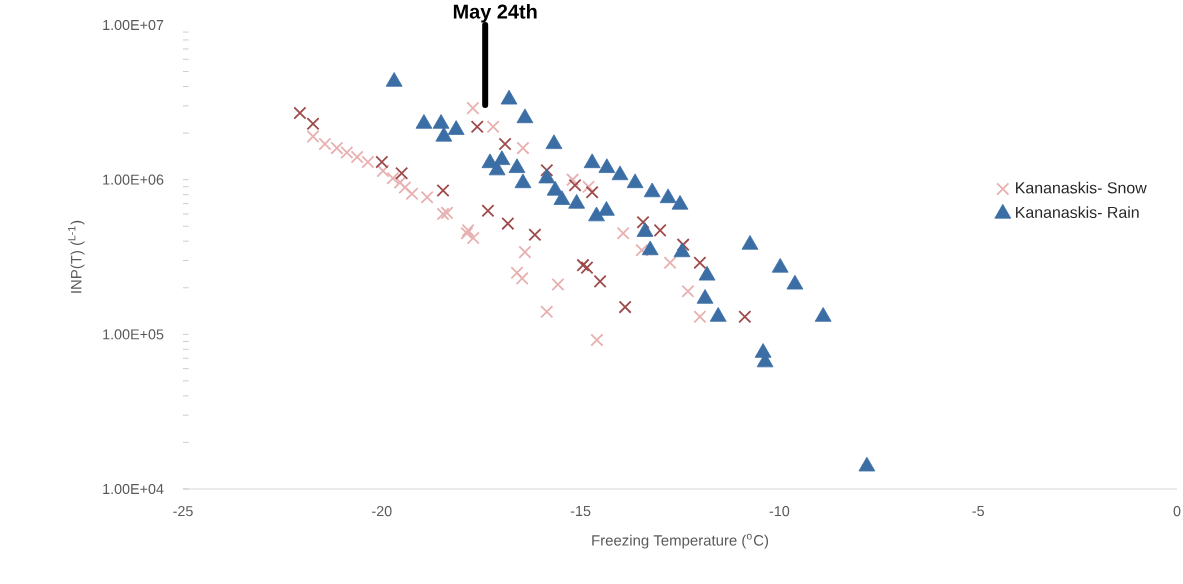 The image size is (1183, 584). Describe the element at coordinates (133, 489) in the screenshot. I see `y-tick-label: 1.00E+04` at that location.